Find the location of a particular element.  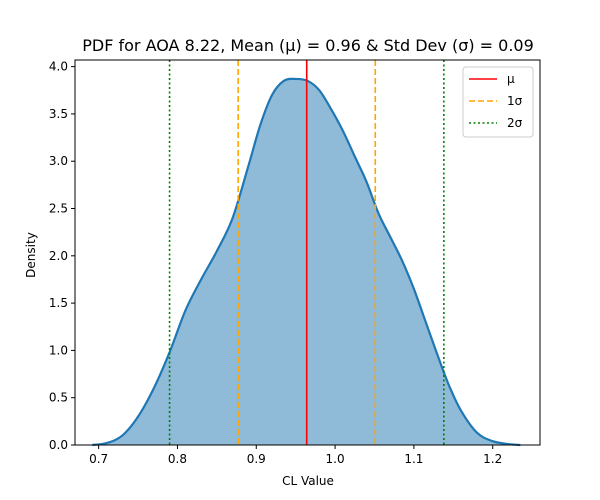

y-tick-label-2: 1.0 is located at coordinates (58, 350).